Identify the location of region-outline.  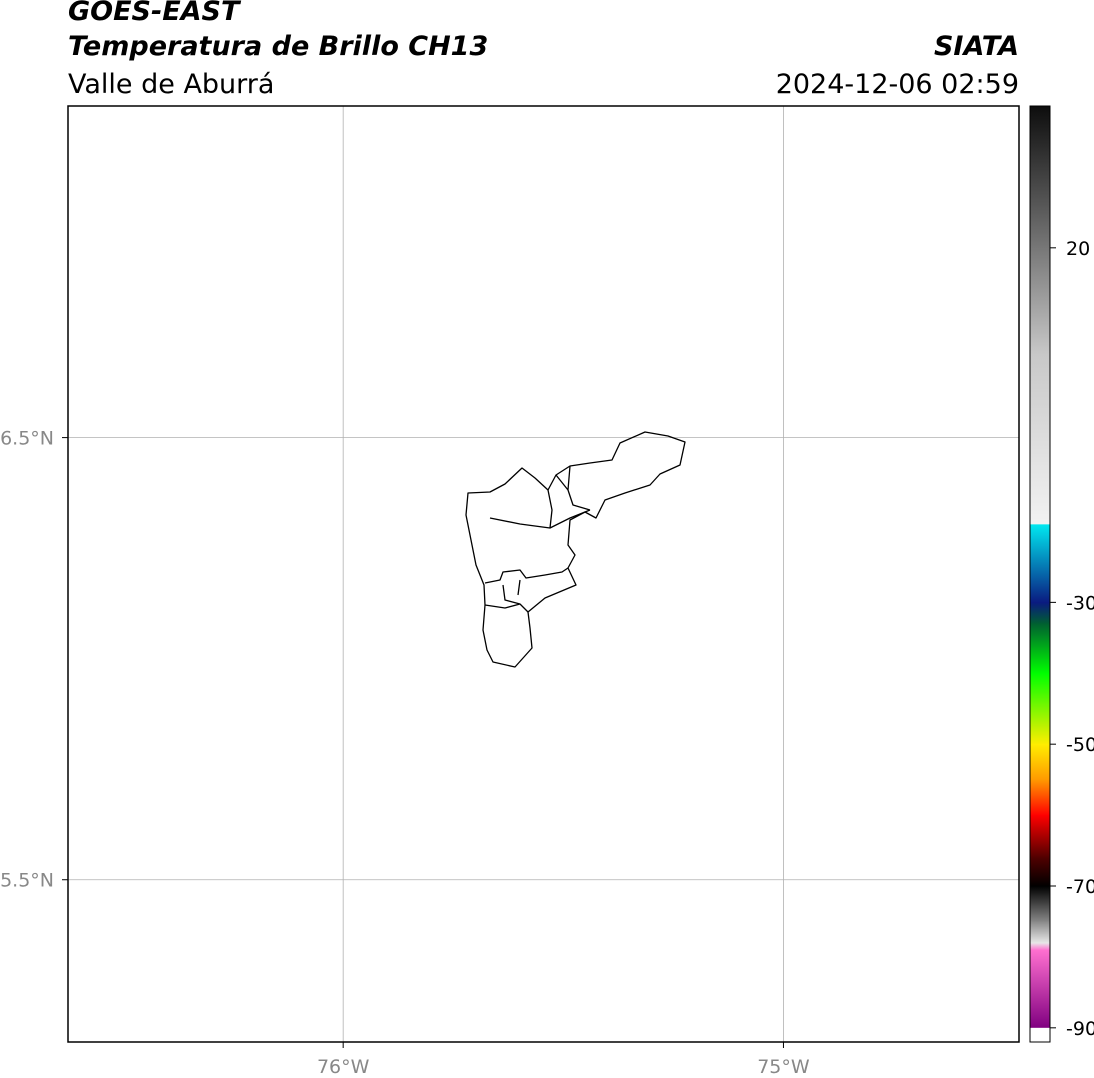
(575, 549).